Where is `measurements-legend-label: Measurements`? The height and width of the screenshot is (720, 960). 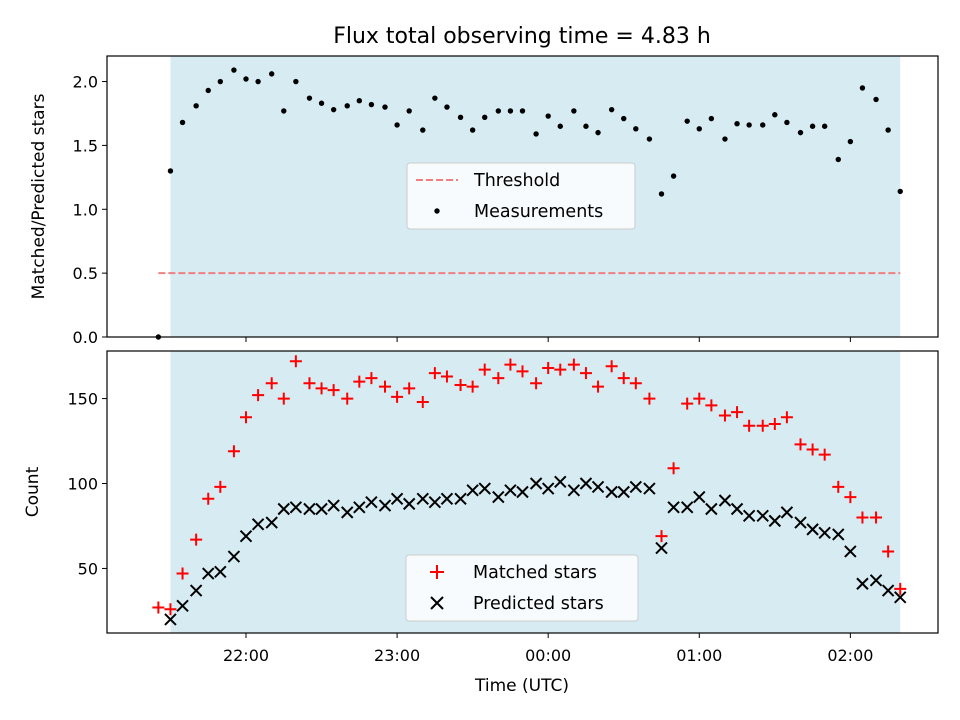 measurements-legend-label: Measurements is located at coordinates (538, 212).